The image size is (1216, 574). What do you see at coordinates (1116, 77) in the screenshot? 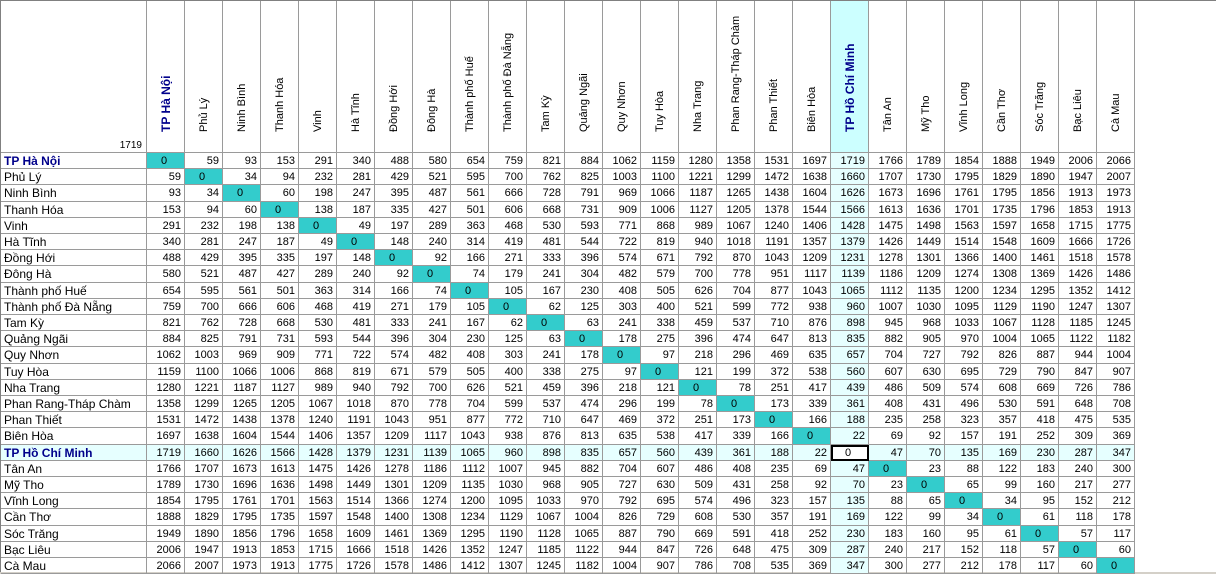
I see `column-header: Cà Mau` at bounding box center [1116, 77].